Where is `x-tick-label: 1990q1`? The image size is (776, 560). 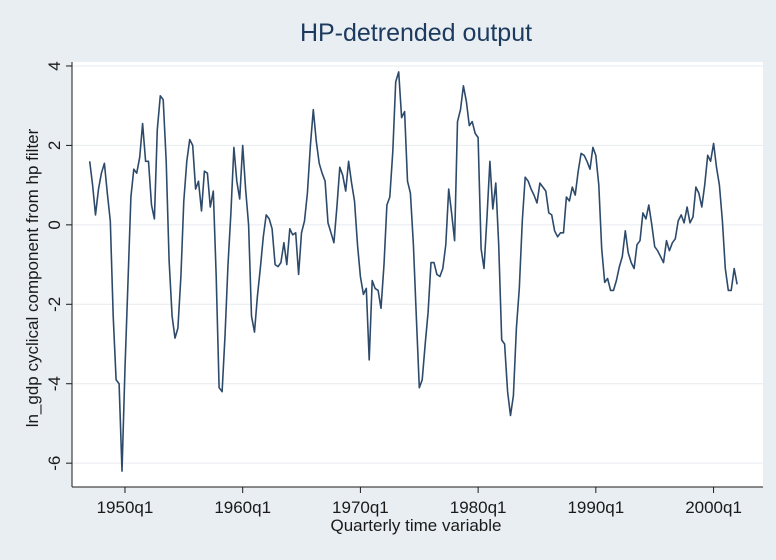
x-tick-label: 1990q1 is located at coordinates (595, 507).